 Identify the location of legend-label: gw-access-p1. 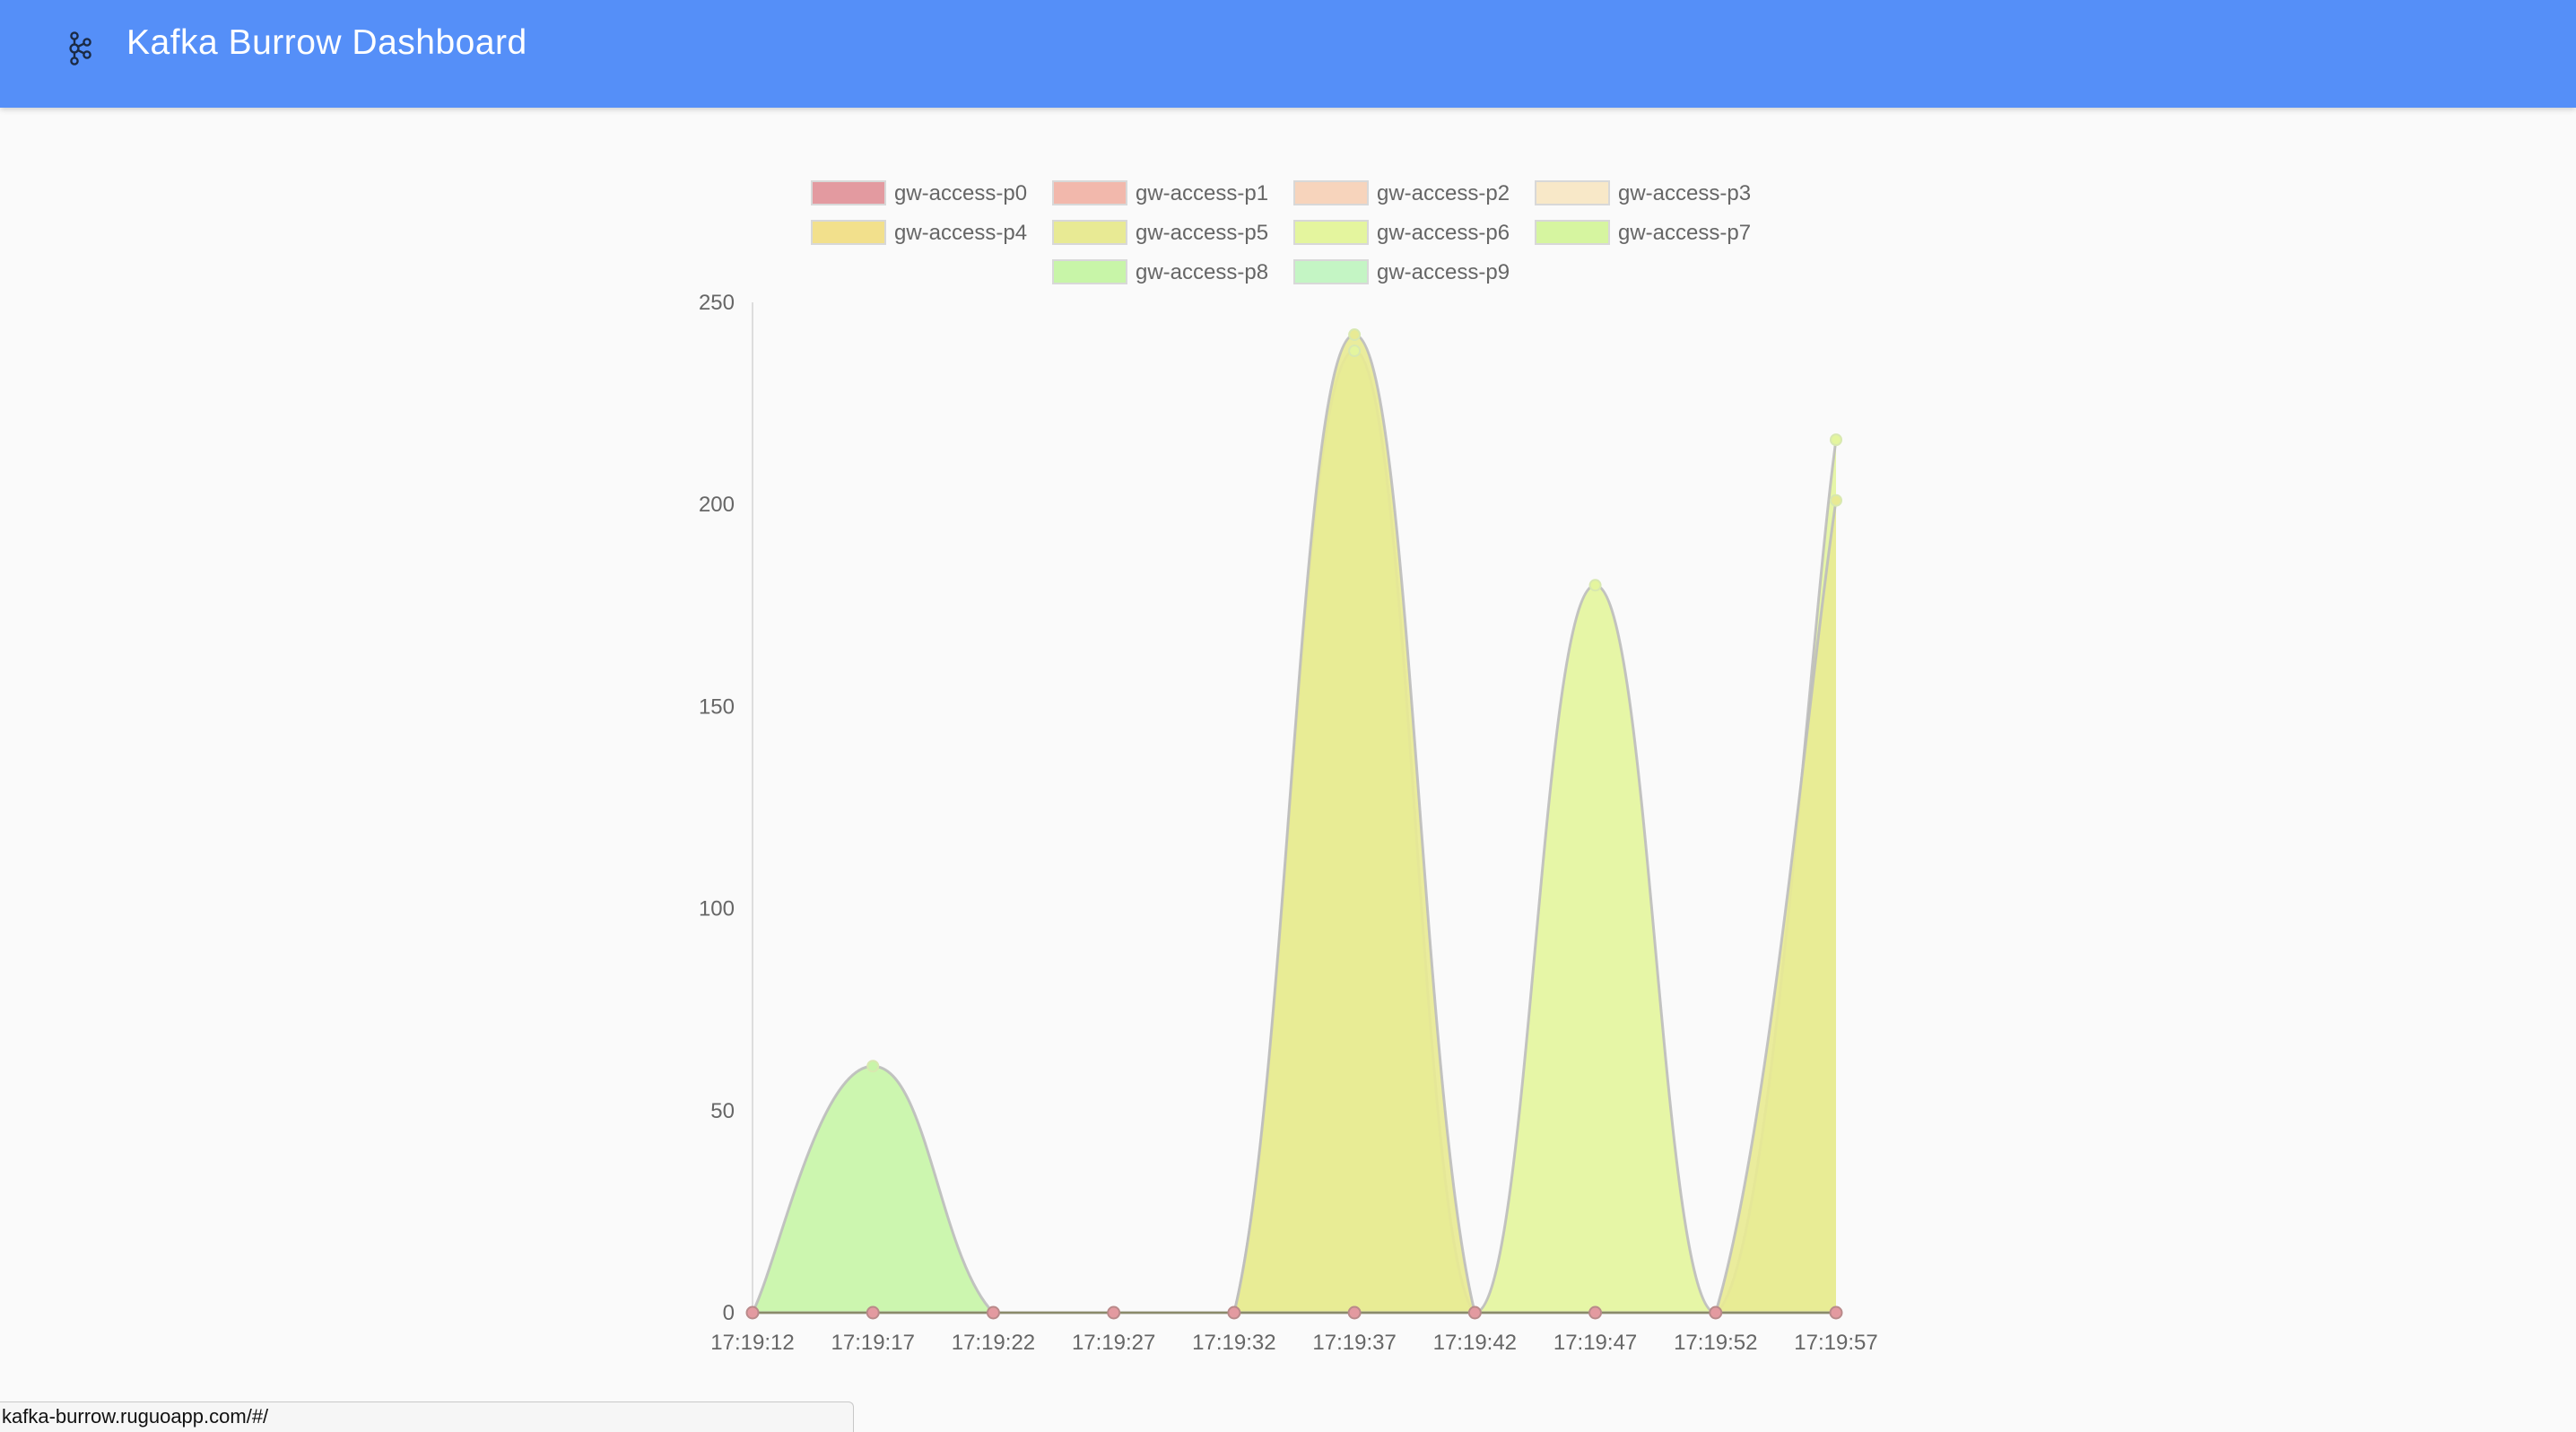
(1202, 193).